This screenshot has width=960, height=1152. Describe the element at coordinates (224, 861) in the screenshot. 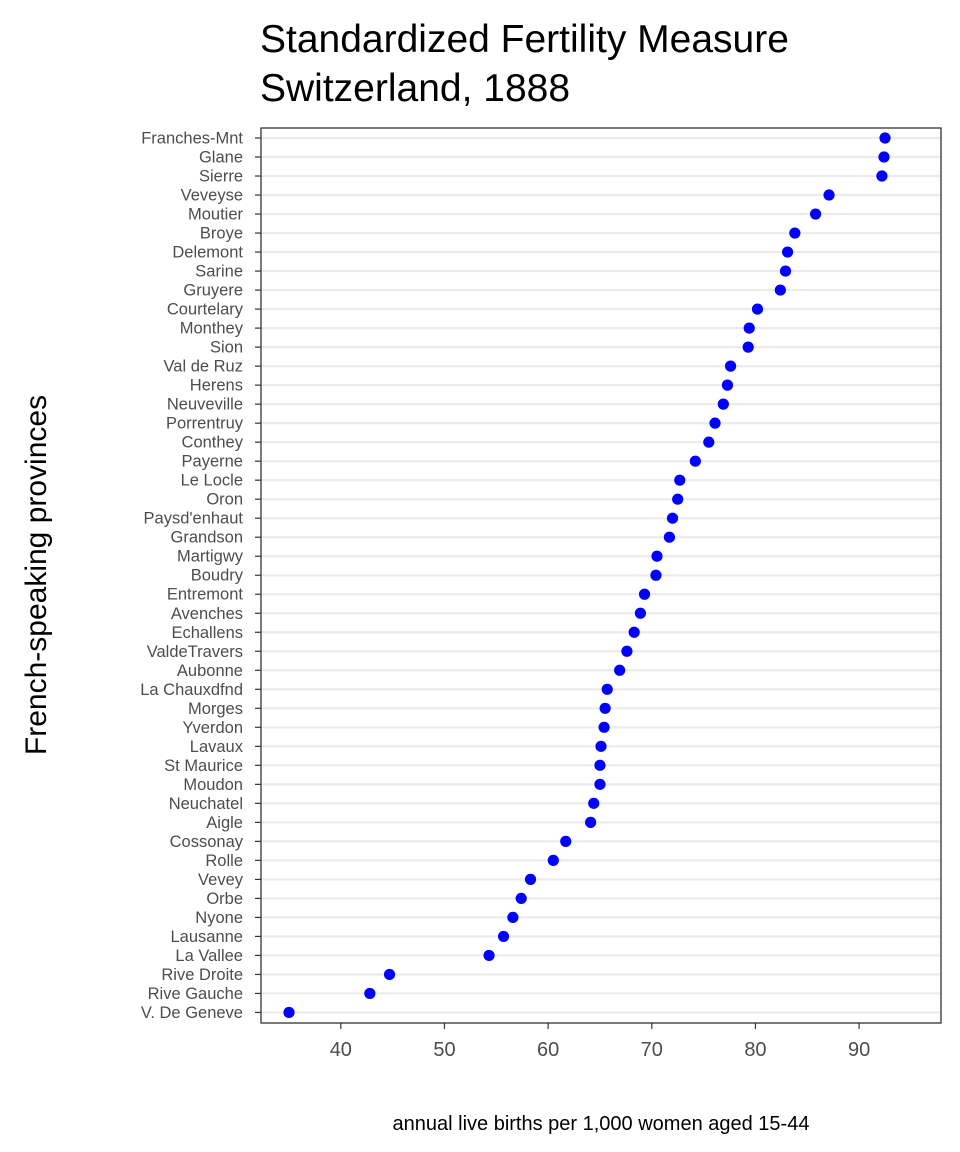

I see `y-tick-label: Rolle` at that location.